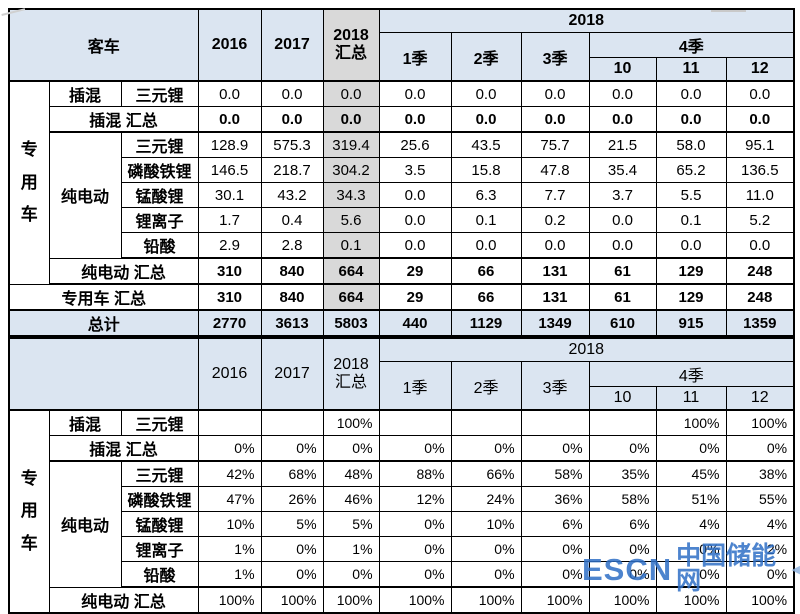 The width and height of the screenshot is (800, 614). I want to click on value-cell: 29, so click(415, 297).